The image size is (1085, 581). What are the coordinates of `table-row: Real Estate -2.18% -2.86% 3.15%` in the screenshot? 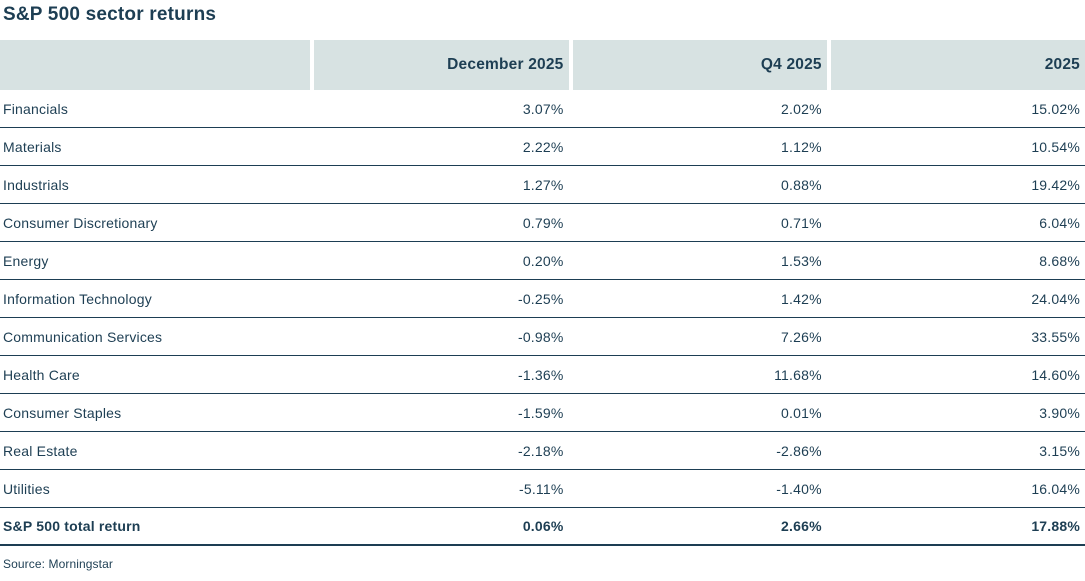 It's located at (542, 451).